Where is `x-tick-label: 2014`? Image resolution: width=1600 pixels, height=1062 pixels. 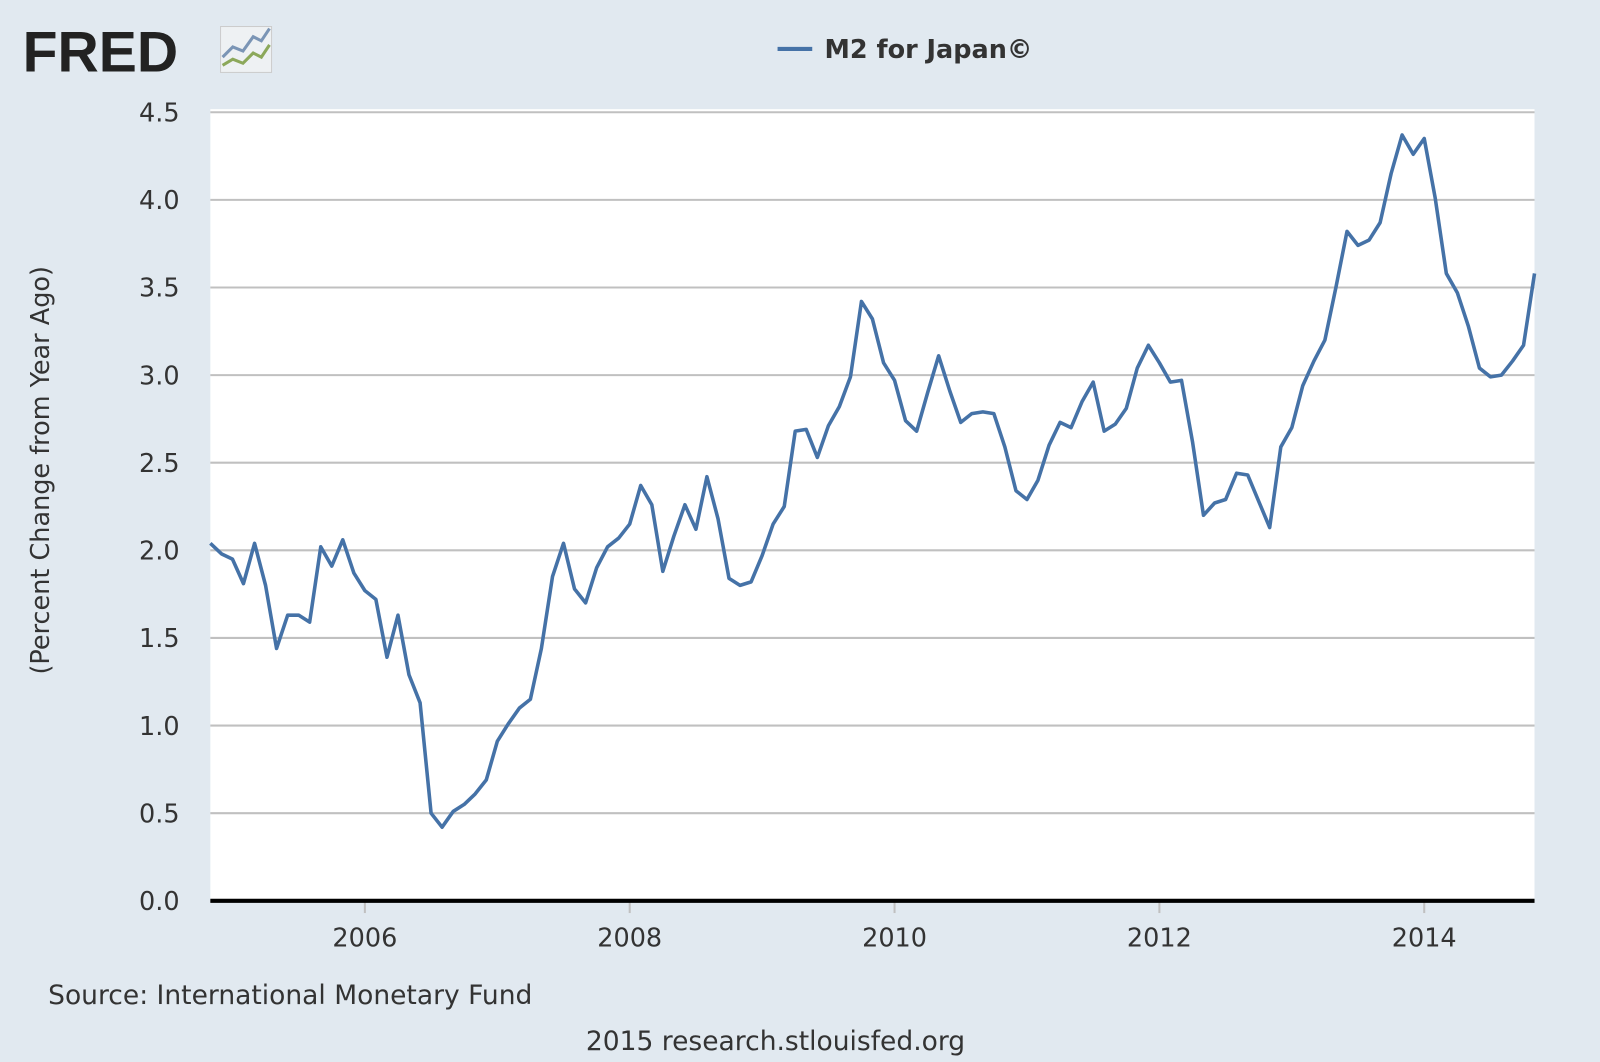 x-tick-label: 2014 is located at coordinates (1424, 939).